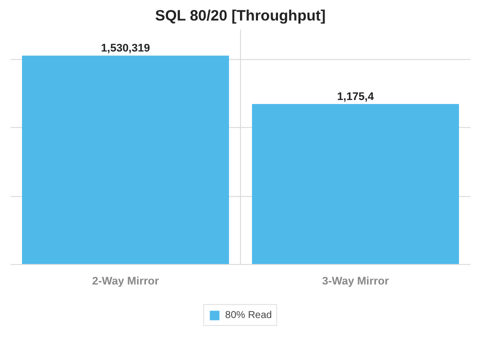  Describe the element at coordinates (125, 48) in the screenshot. I see `data-label: 1,530,319` at that location.